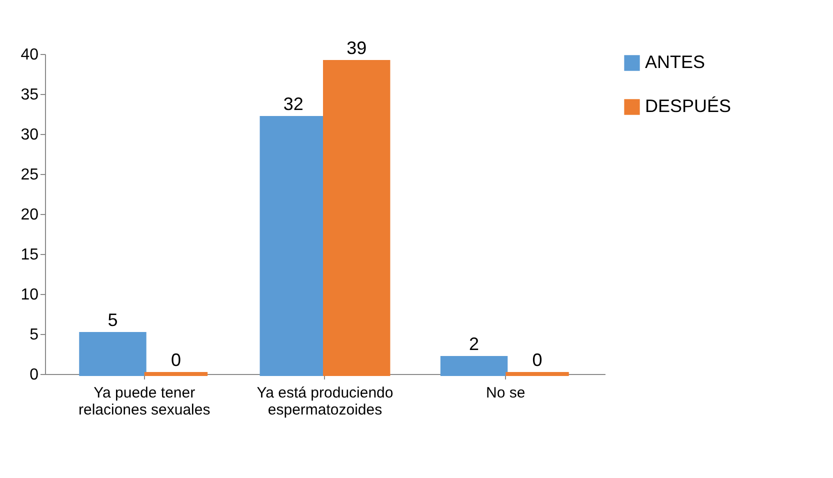  Describe the element at coordinates (113, 320) in the screenshot. I see `data-label: 5` at that location.